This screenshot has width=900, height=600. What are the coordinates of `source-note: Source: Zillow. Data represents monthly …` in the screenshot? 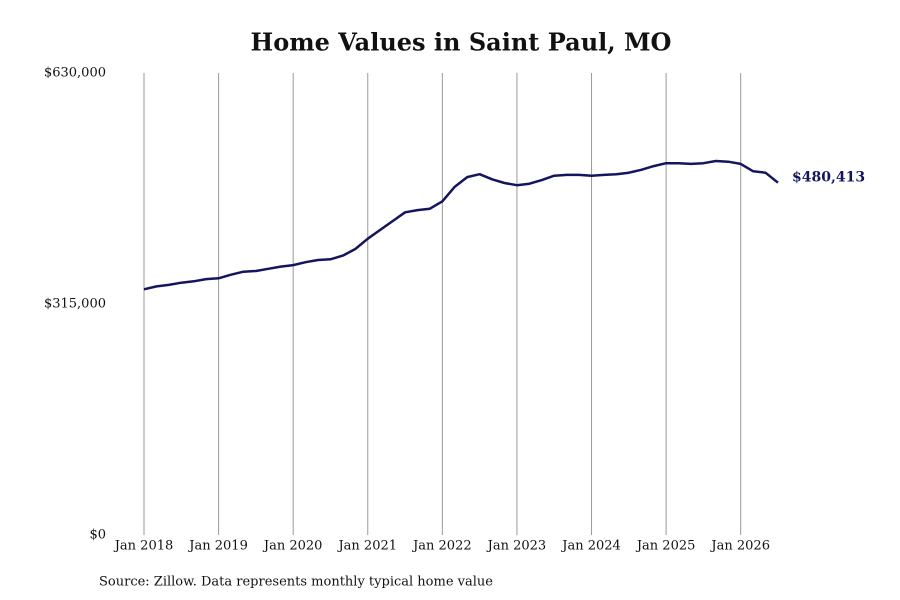 It's located at (296, 582).